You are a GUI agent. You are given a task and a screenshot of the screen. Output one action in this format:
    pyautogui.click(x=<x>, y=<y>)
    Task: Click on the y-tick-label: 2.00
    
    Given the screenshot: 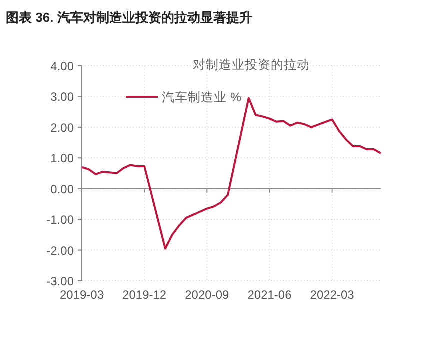 What is the action you would take?
    pyautogui.click(x=62, y=127)
    